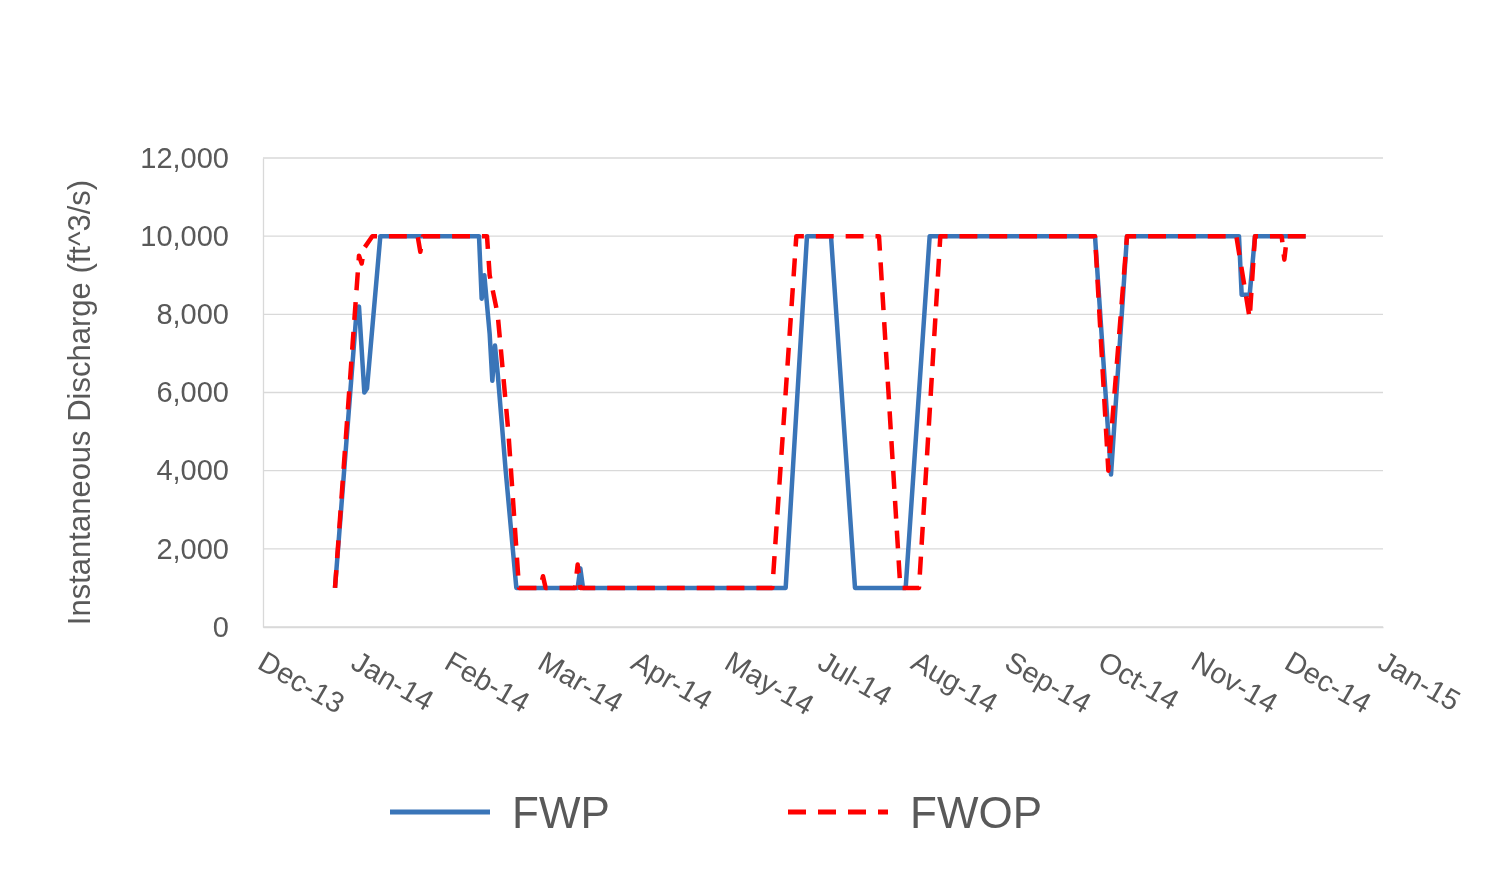 Image resolution: width=1493 pixels, height=896 pixels. What do you see at coordinates (184, 157) in the screenshot?
I see `y-tick-label: 12,000` at bounding box center [184, 157].